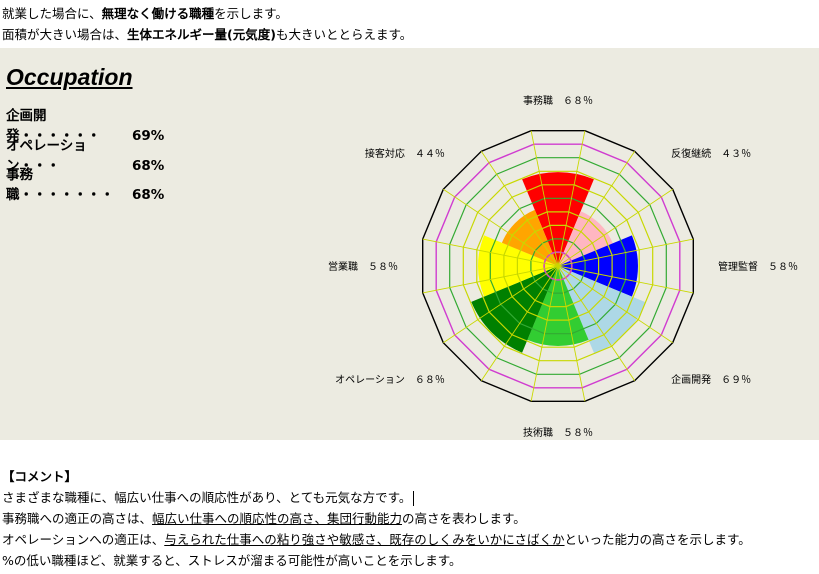  Describe the element at coordinates (46, 156) in the screenshot. I see `occupation-row-2-label: オペレーション・・・` at that location.